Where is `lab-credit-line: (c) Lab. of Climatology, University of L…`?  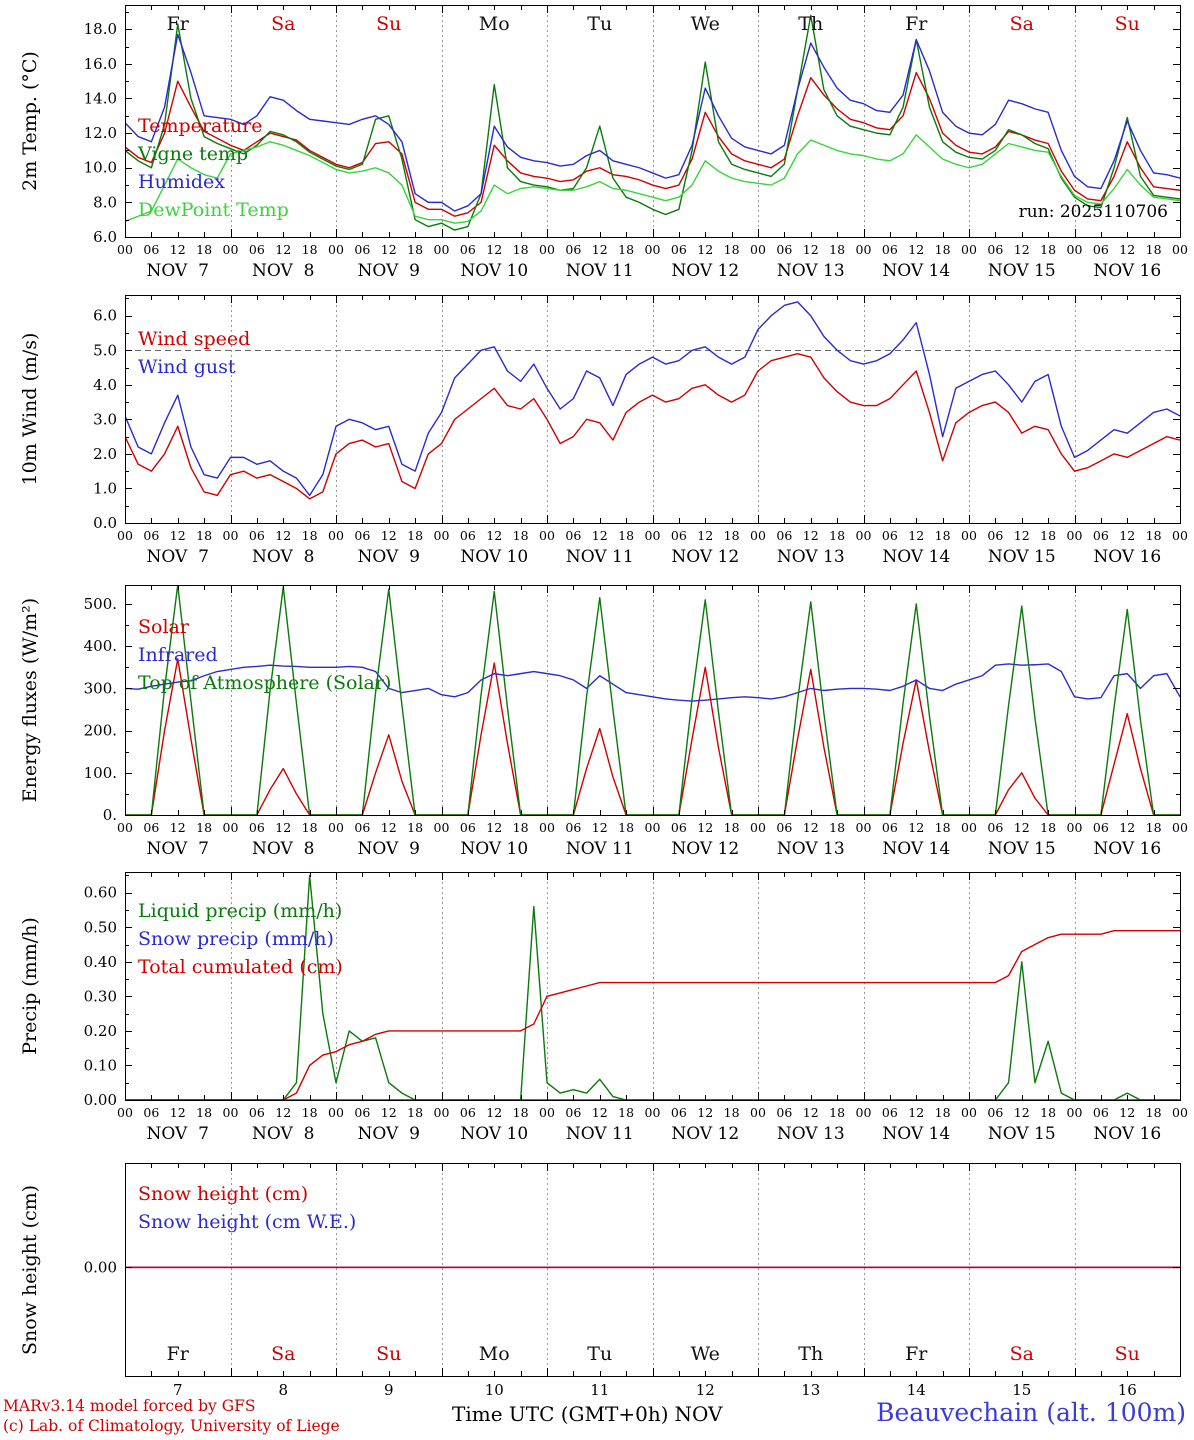
lab-credit-line: (c) Lab. of Climatology, University of L… is located at coordinates (171, 1426).